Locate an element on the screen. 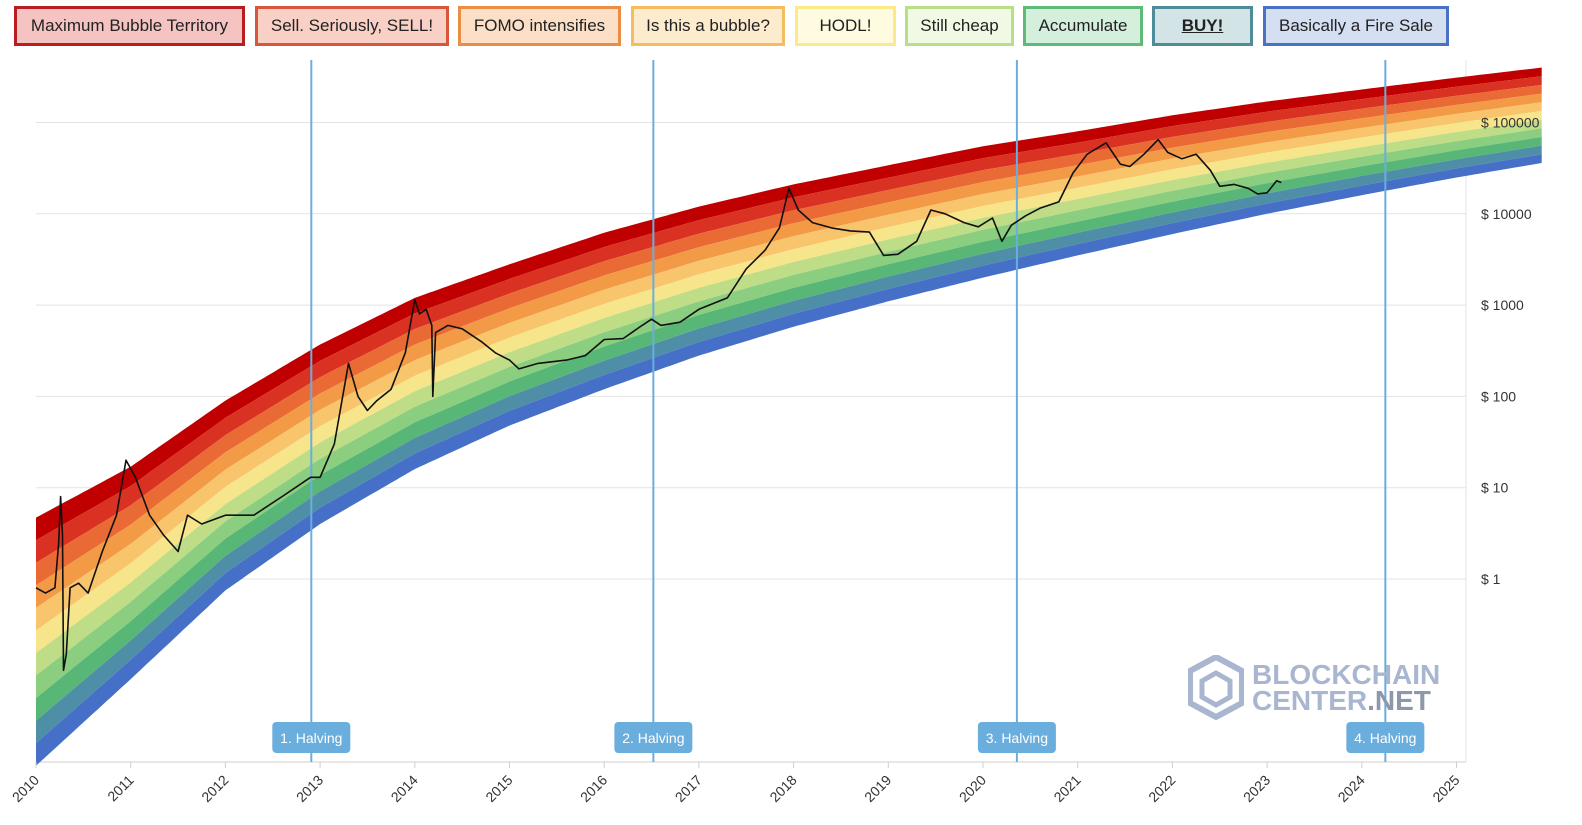 The height and width of the screenshot is (825, 1582). halving-label-2: 2. Halving is located at coordinates (653, 738).